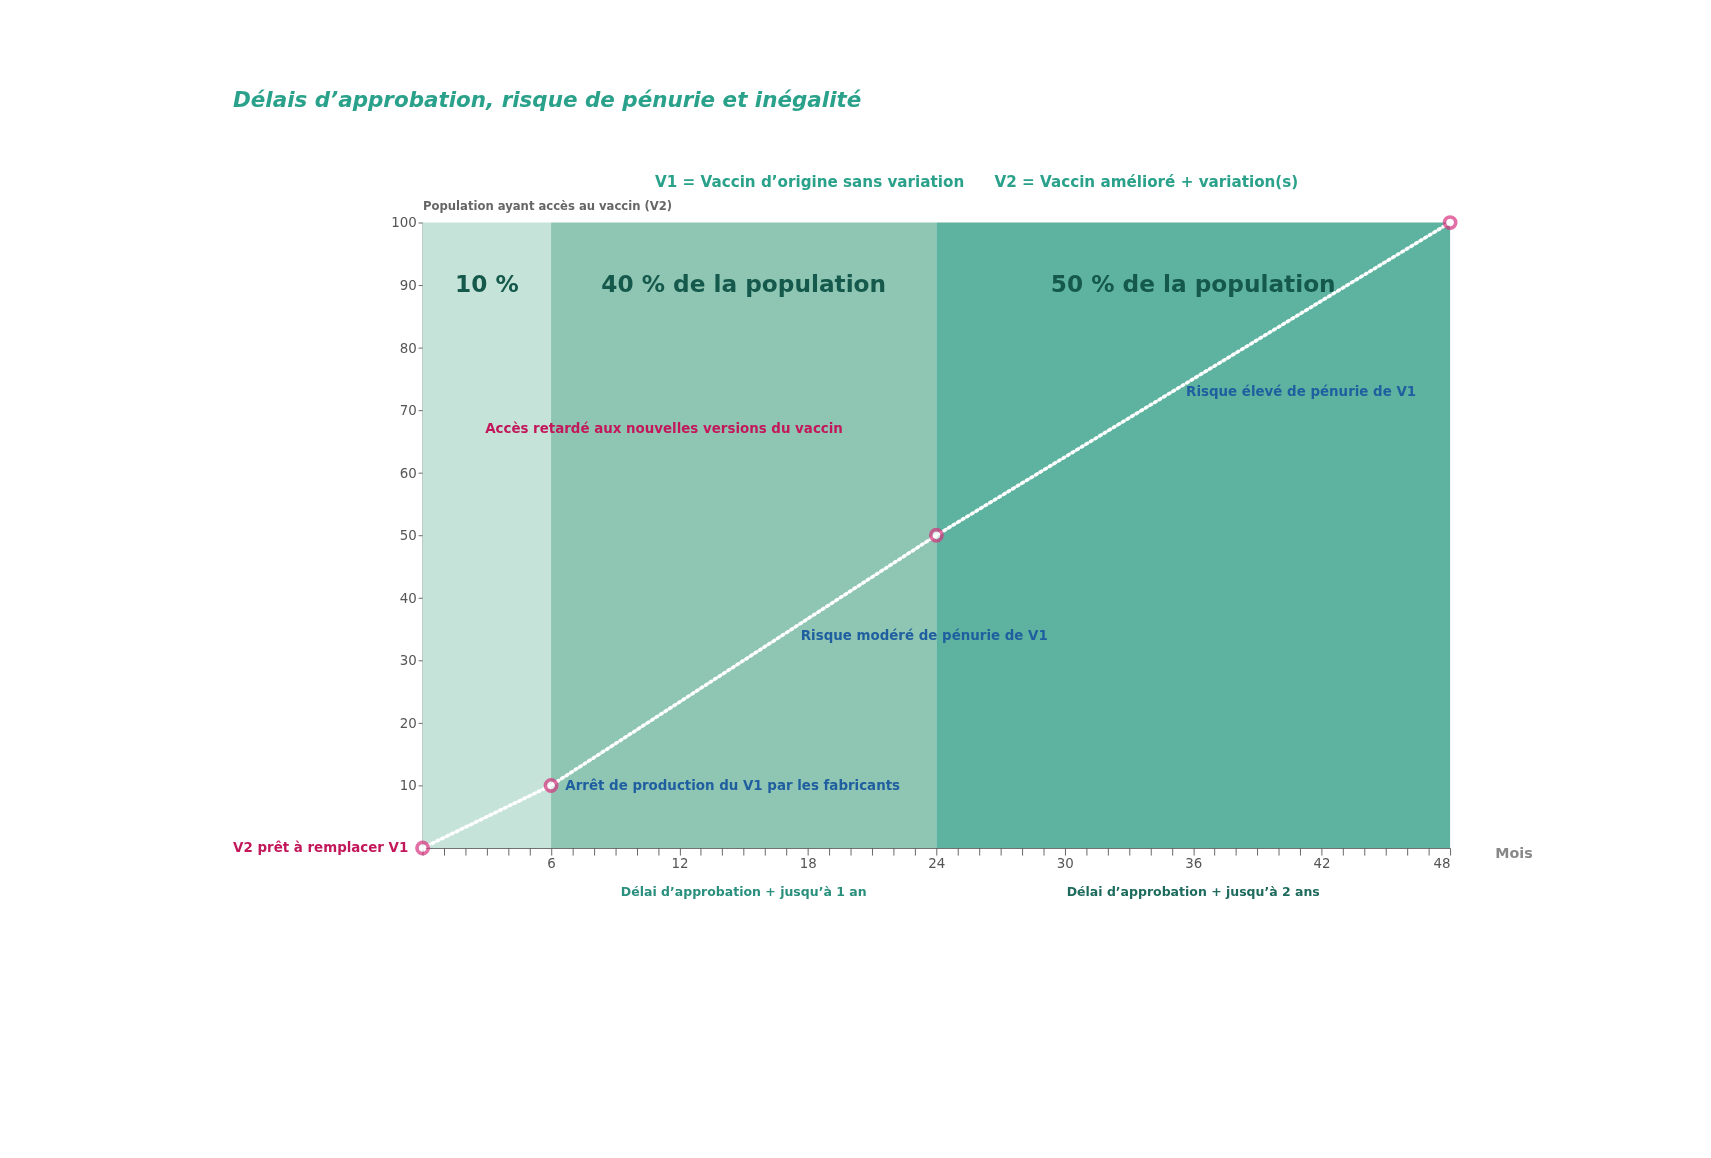 This screenshot has width=1711, height=1158. What do you see at coordinates (1146, 181) in the screenshot?
I see `text: V2 = Vaccin amélioré + variation(s)` at bounding box center [1146, 181].